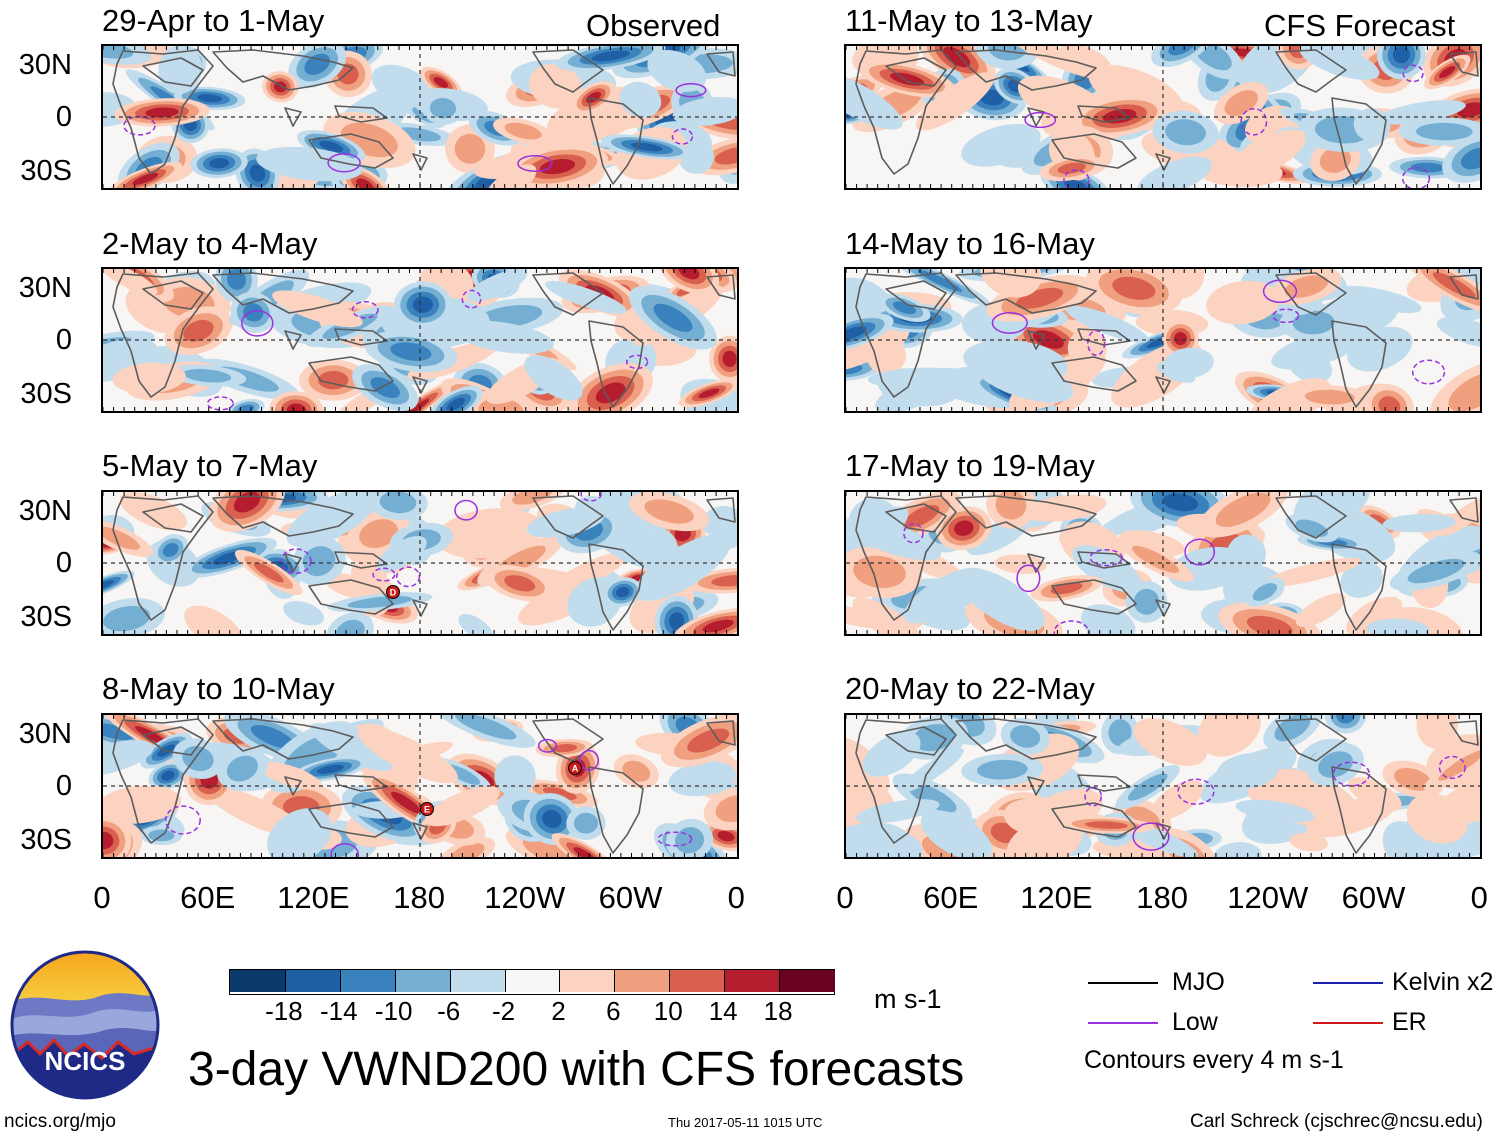 Image resolution: width=1510 pixels, height=1137 pixels. Describe the element at coordinates (60, 1121) in the screenshot. I see `footer-url: ncics.org/mjo` at that location.